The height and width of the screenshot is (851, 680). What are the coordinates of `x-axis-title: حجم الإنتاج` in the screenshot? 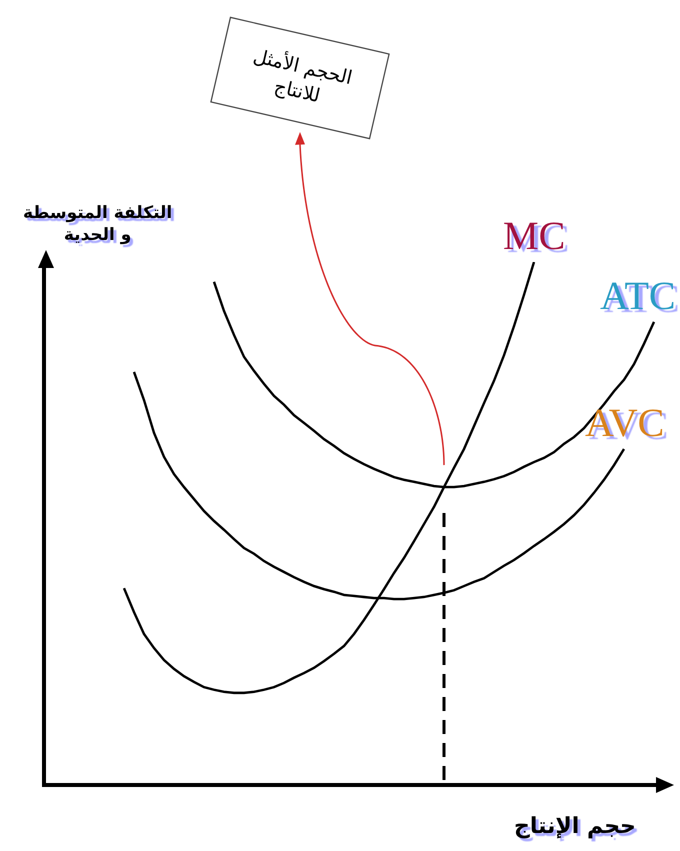 It's located at (575, 826).